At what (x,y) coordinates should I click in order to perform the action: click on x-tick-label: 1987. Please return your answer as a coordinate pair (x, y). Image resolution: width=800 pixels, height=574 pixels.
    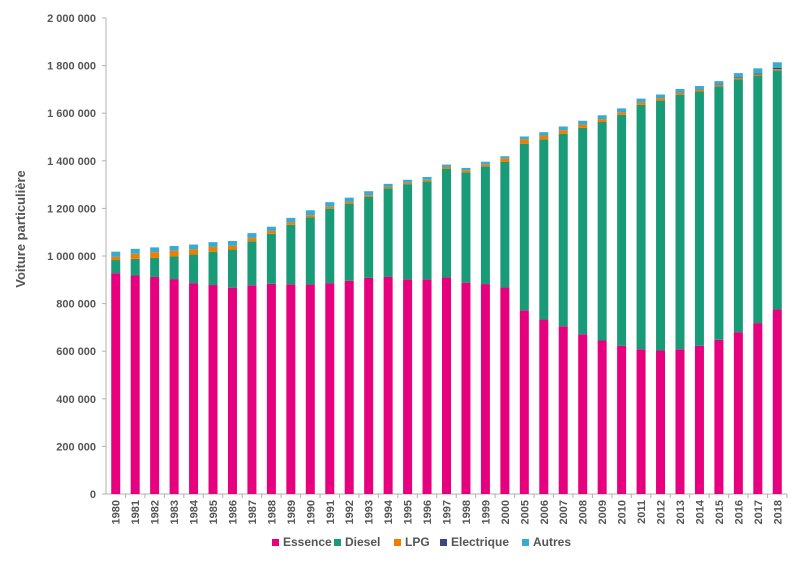
    Looking at the image, I should click on (253, 512).